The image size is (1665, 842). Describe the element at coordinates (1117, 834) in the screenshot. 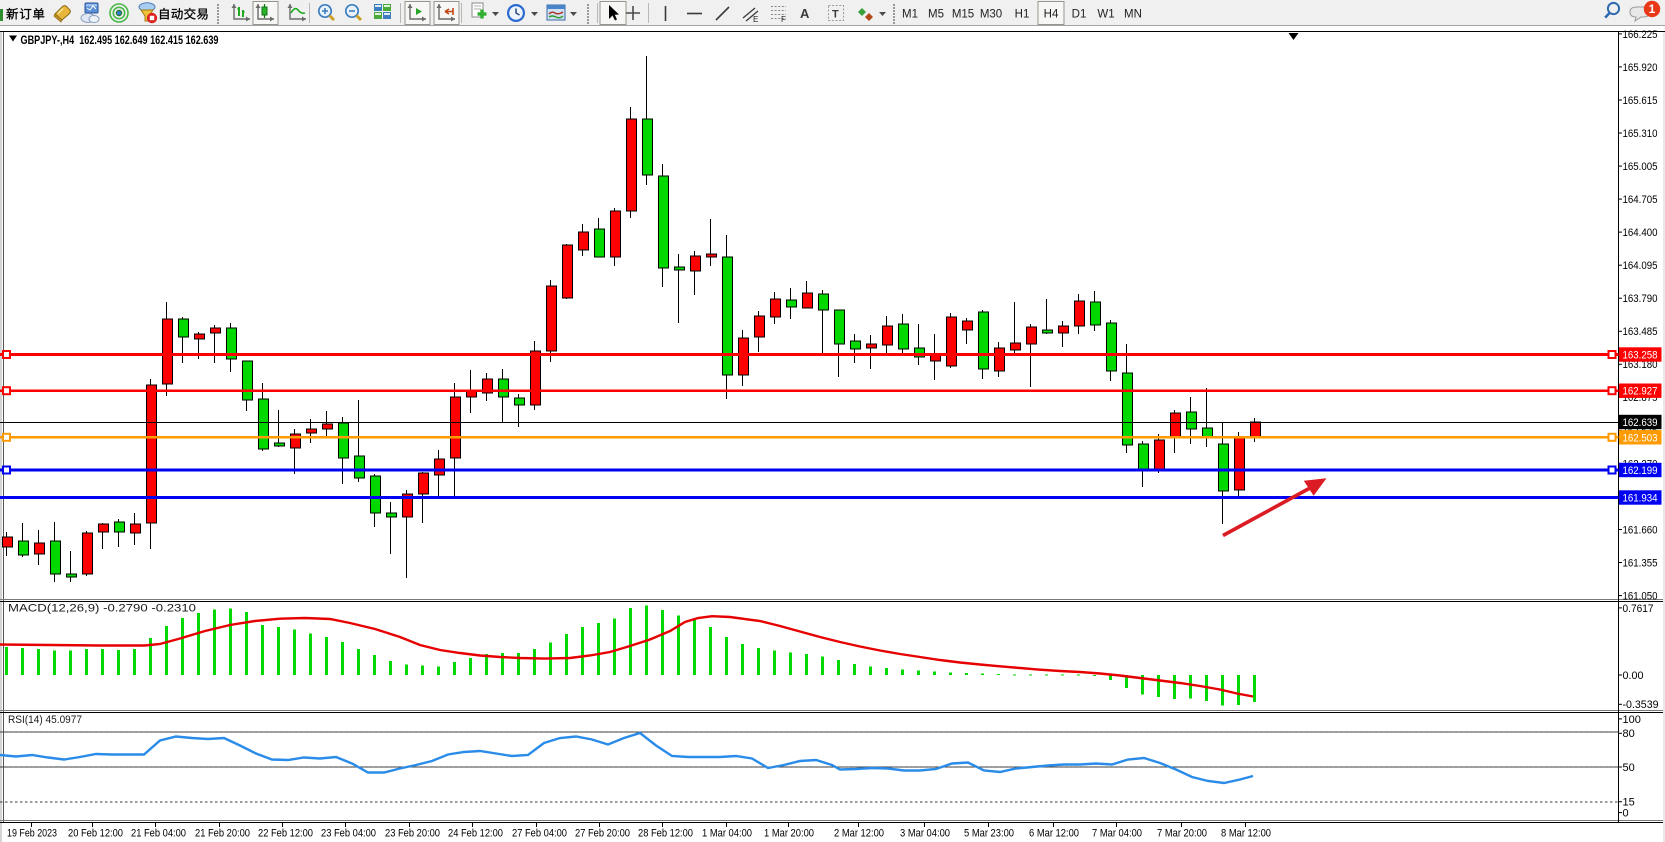

I see `svg-text: 7 Mar 04:00` at that location.